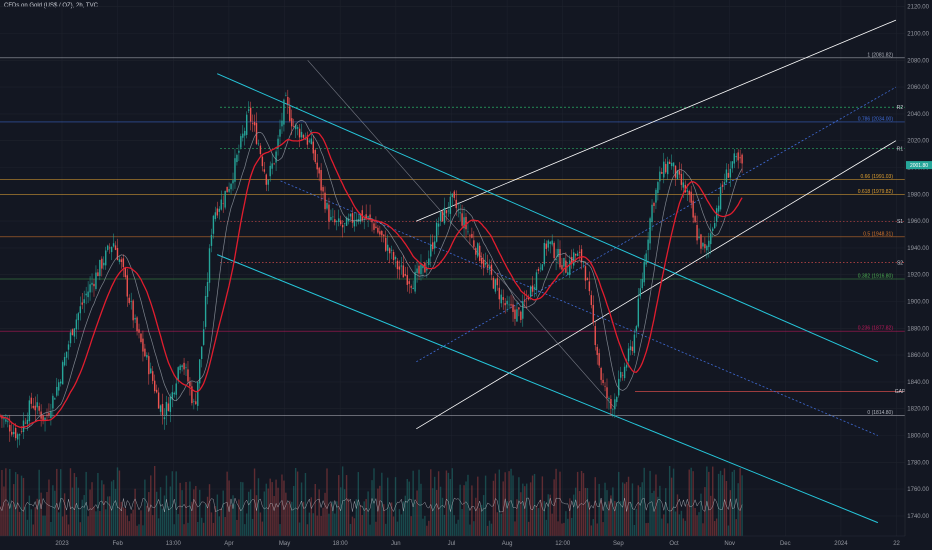 The height and width of the screenshot is (550, 932). I want to click on price-tick-label: 1780.00, so click(918, 463).